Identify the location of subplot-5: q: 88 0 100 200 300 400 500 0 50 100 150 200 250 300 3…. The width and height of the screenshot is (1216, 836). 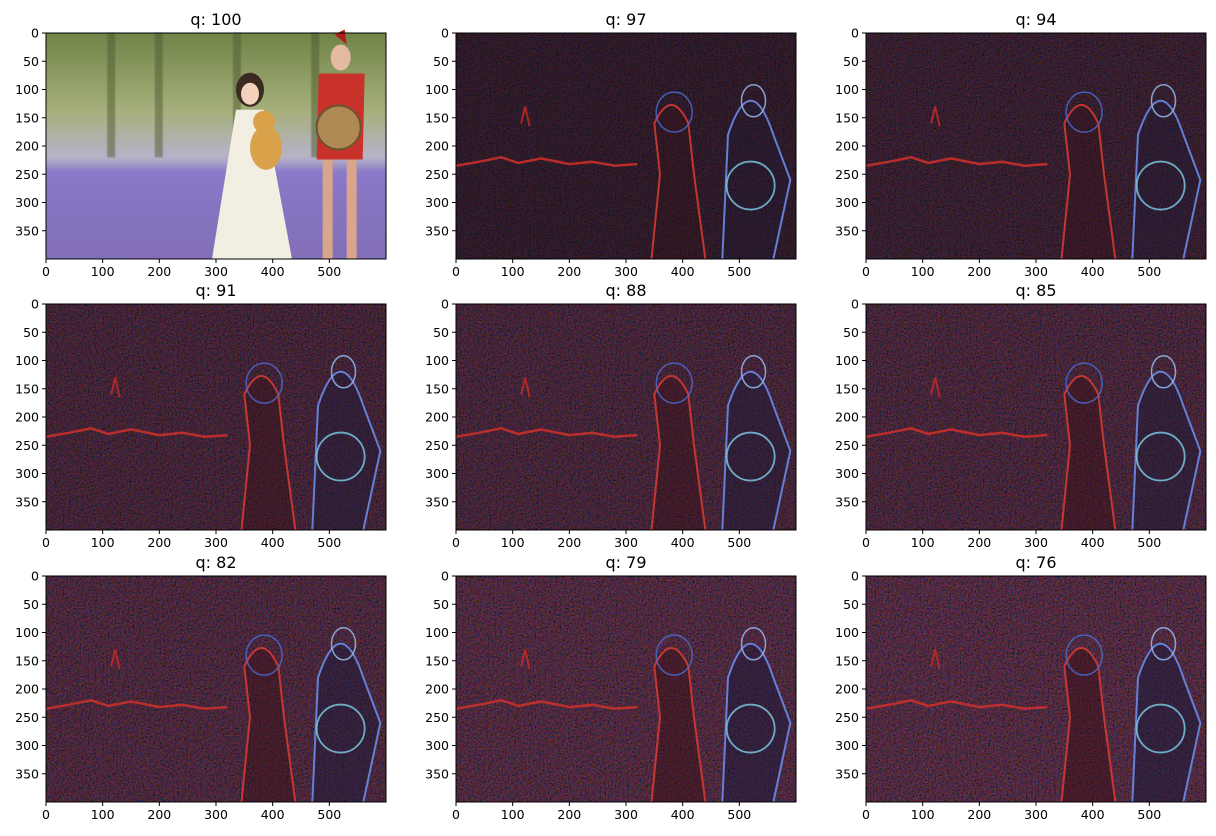
(611, 415).